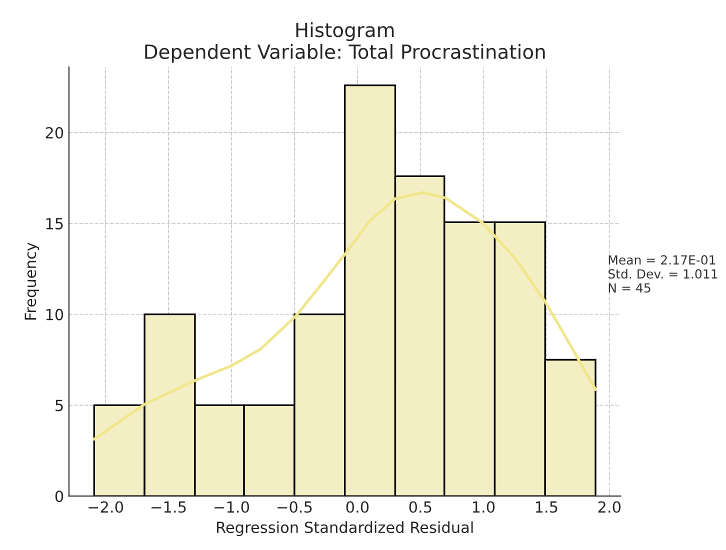  Describe the element at coordinates (55, 314) in the screenshot. I see `y-tick-label: 10` at that location.